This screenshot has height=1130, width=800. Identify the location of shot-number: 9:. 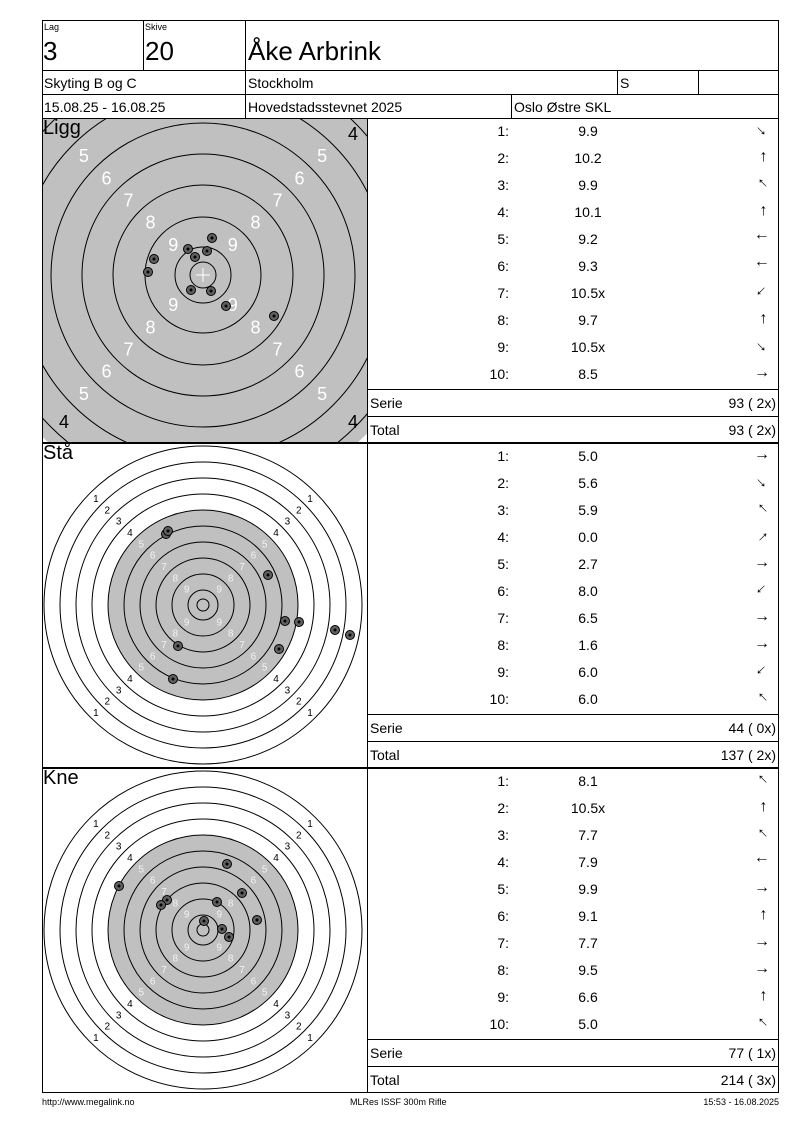
(503, 347).